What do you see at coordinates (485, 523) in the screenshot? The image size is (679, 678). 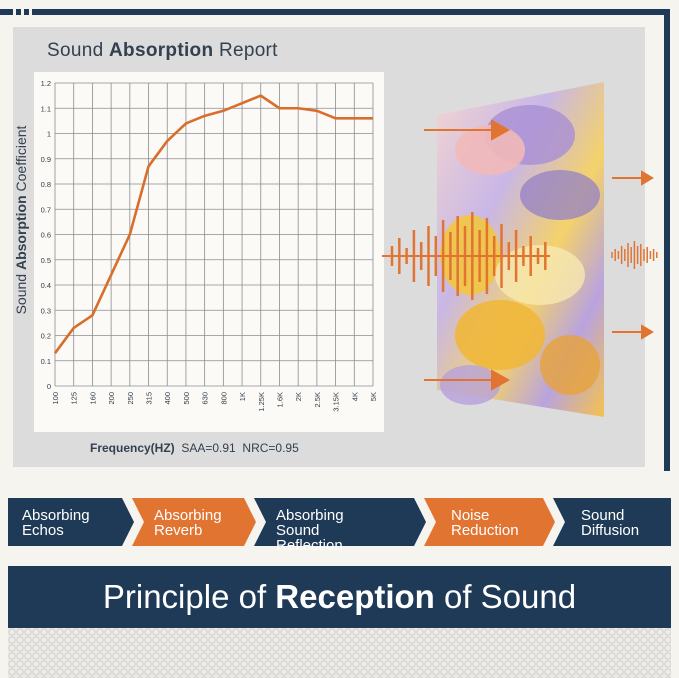 I see `step-noise-reduction: Noise Reduction` at bounding box center [485, 523].